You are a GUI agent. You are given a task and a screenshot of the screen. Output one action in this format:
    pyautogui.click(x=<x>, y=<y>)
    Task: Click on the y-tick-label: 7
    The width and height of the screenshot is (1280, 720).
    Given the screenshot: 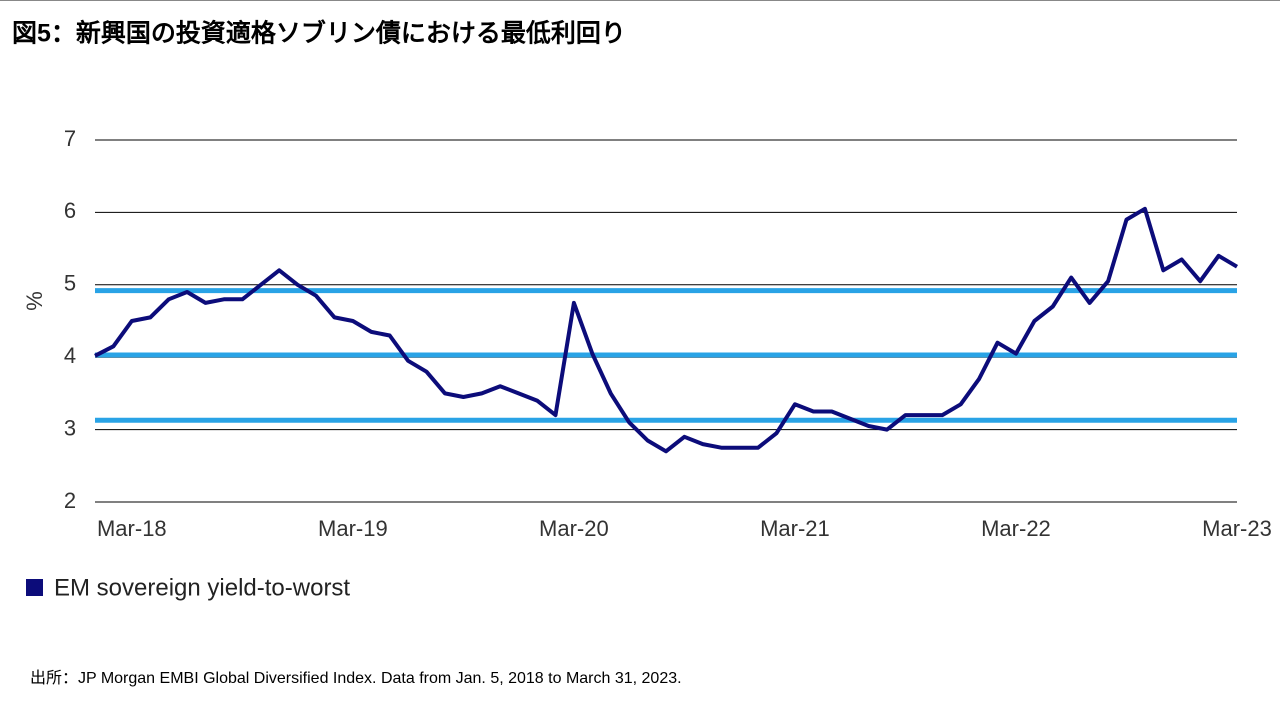 What is the action you would take?
    pyautogui.click(x=70, y=138)
    